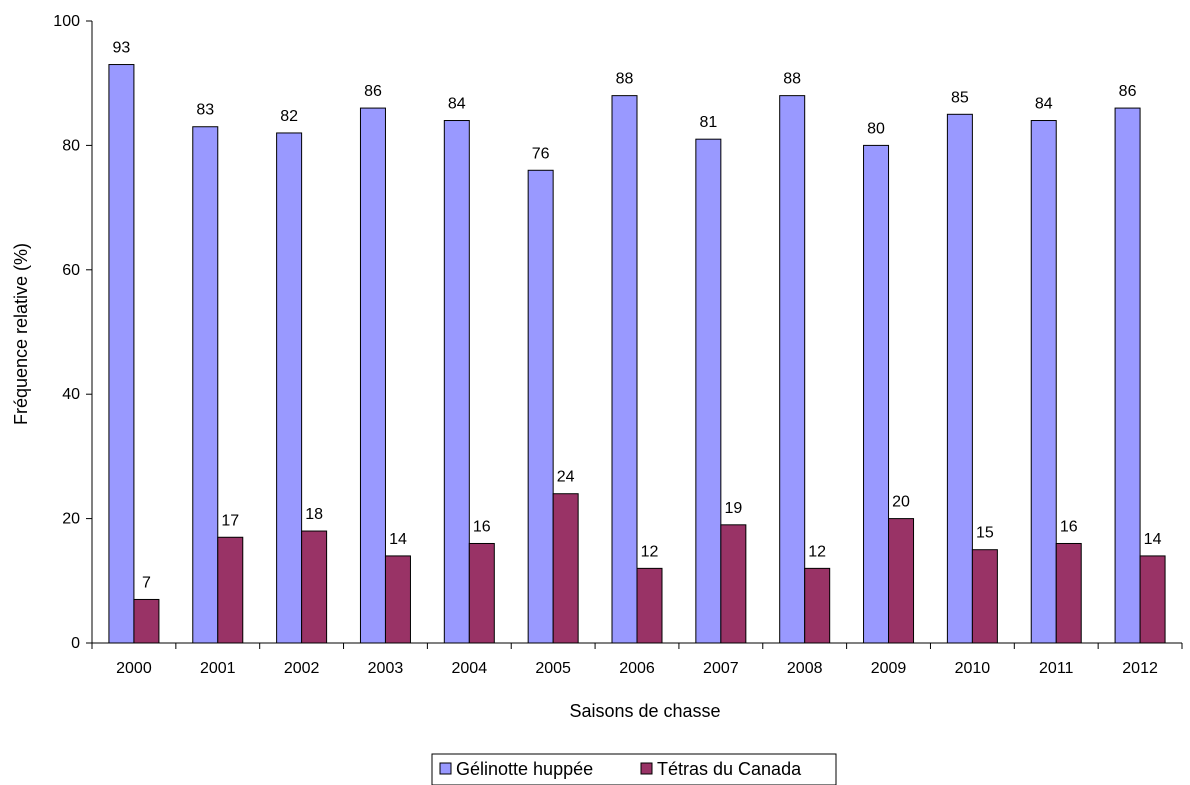 Image resolution: width=1190 pixels, height=785 pixels. Describe the element at coordinates (540, 406) in the screenshot. I see `bar-gelinotte-2005` at that location.